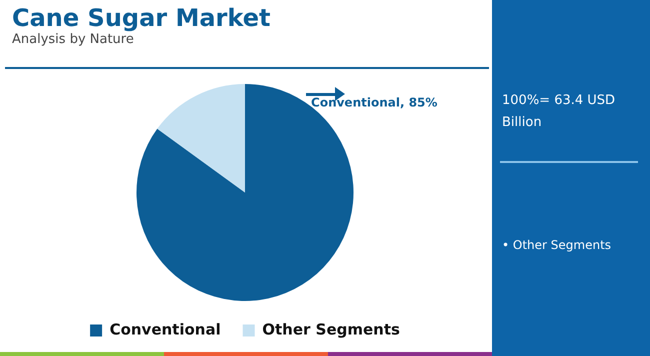 The height and width of the screenshot is (356, 650). What do you see at coordinates (331, 329) in the screenshot?
I see `legend-label: Other Segments` at bounding box center [331, 329].